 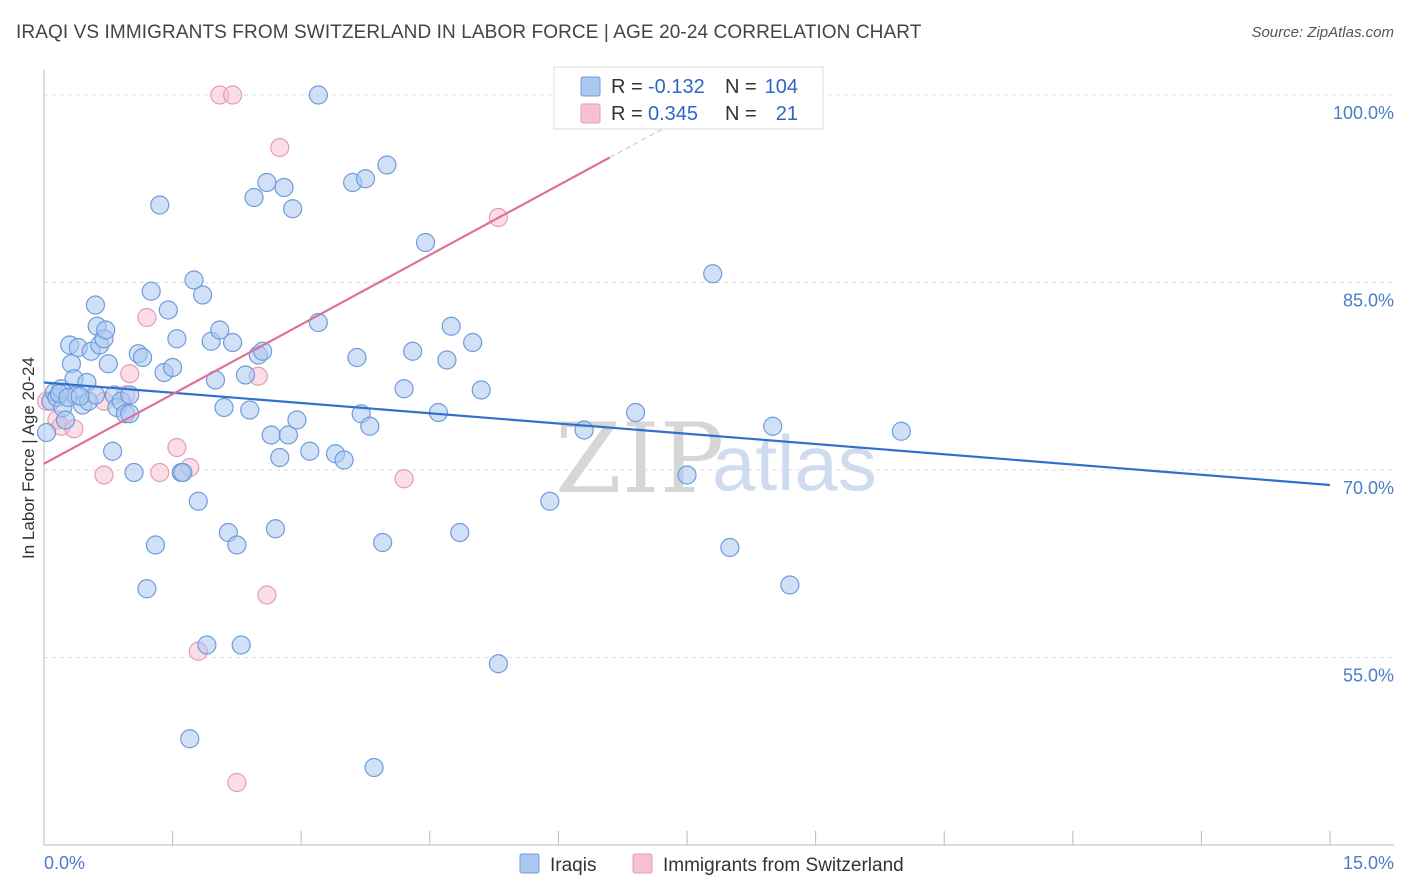 I want to click on y-tick-label-55: 55.0%, so click(x=1368, y=676).